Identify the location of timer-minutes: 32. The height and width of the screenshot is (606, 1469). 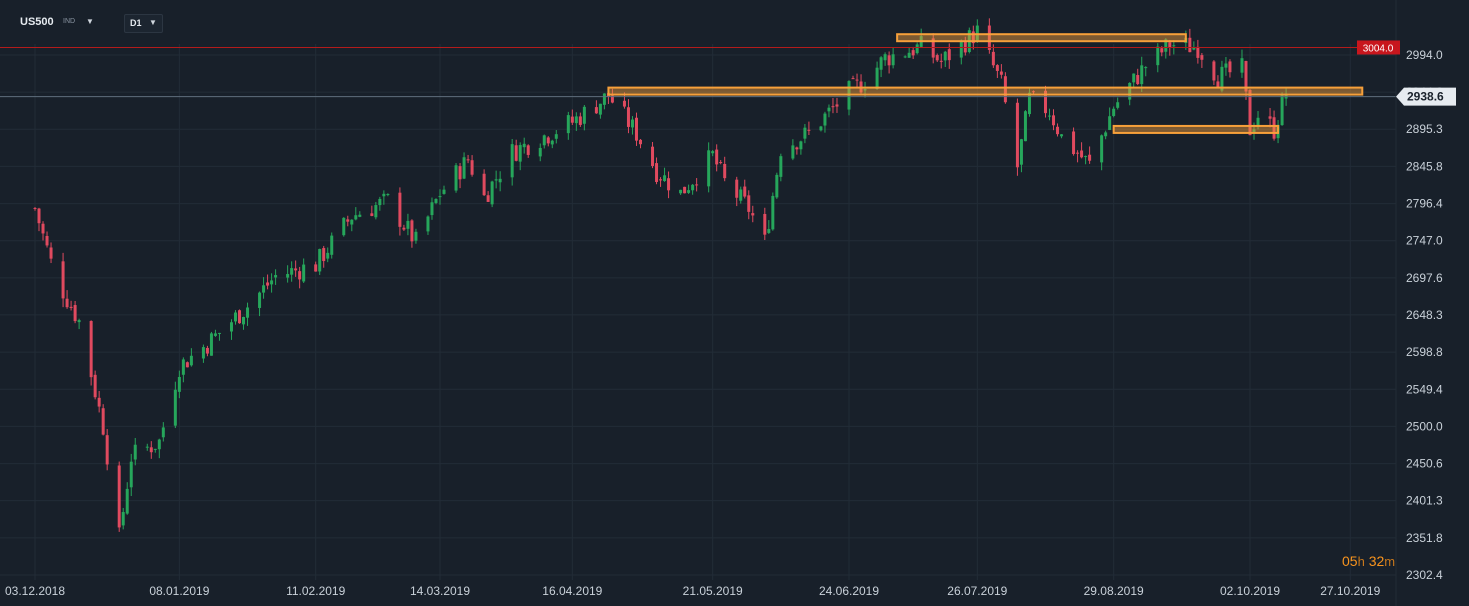
(1376, 561).